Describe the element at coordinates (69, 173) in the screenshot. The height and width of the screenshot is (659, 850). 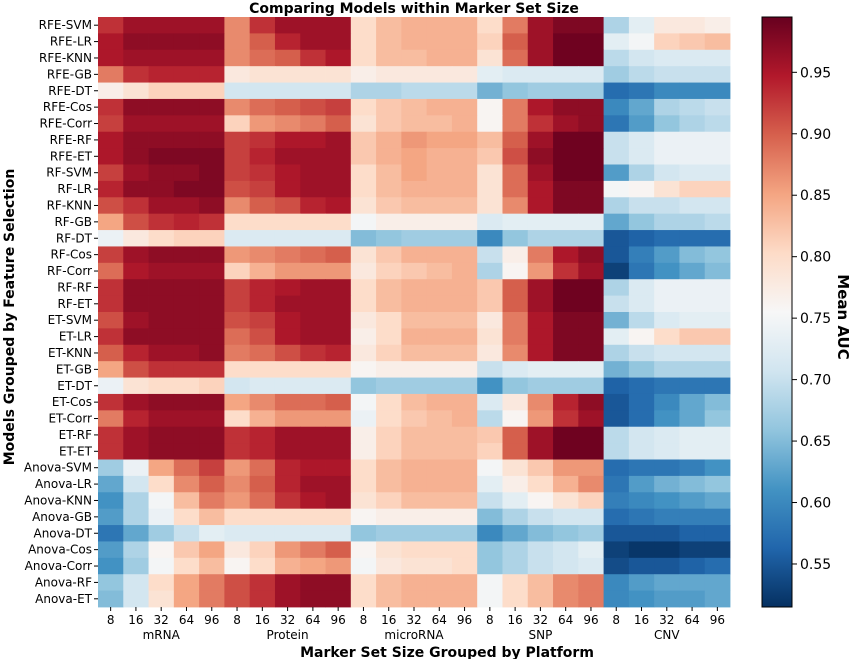
I see `y-tick-label: RF-SVM` at that location.